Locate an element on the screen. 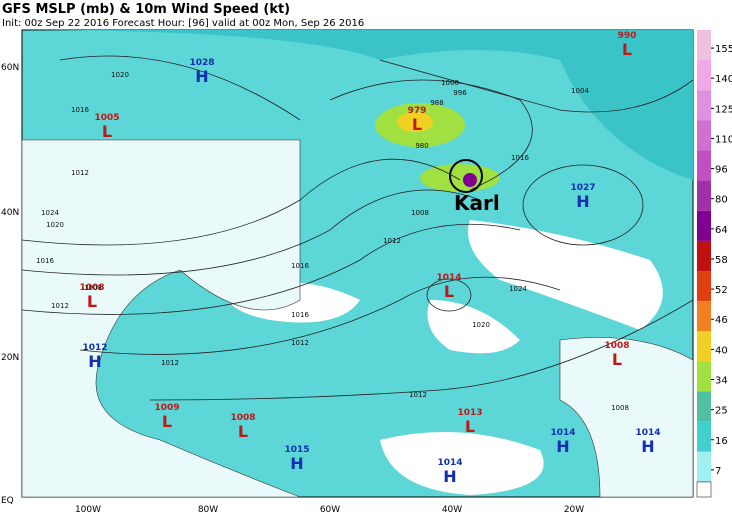 The image size is (732, 521). colorbar-label: 16 is located at coordinates (721, 441).